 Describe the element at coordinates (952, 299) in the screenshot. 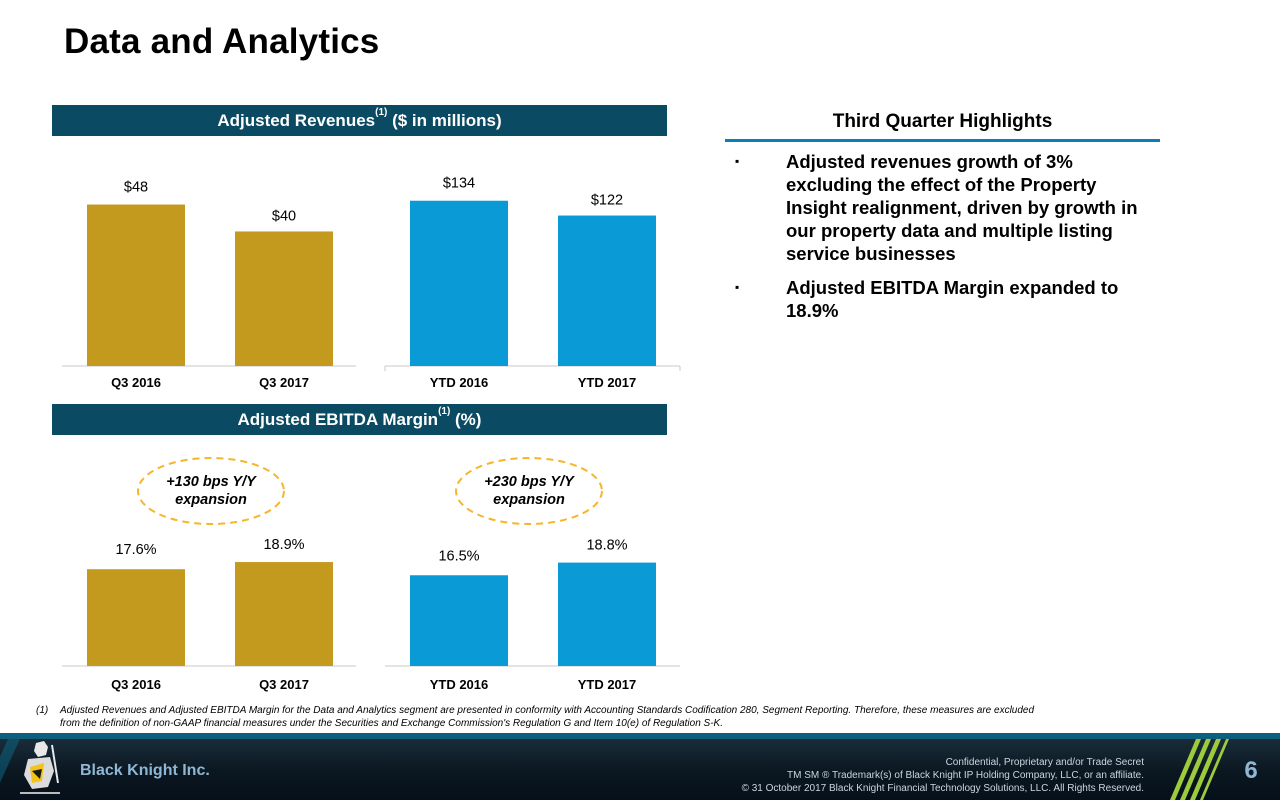

I see `highlight-text: Adjusted EBITDA Margin expanded to 18.9%` at that location.